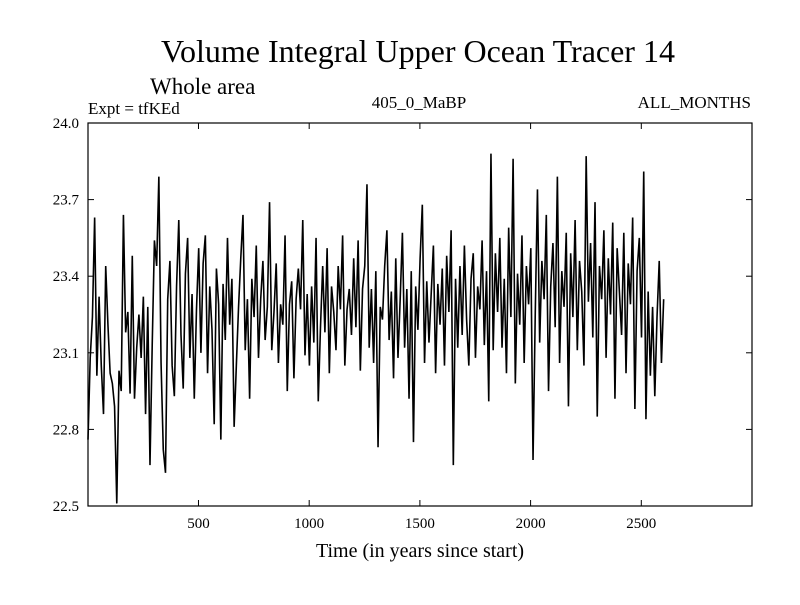  What do you see at coordinates (202, 86) in the screenshot?
I see `chart-subtitle: Whole area` at bounding box center [202, 86].